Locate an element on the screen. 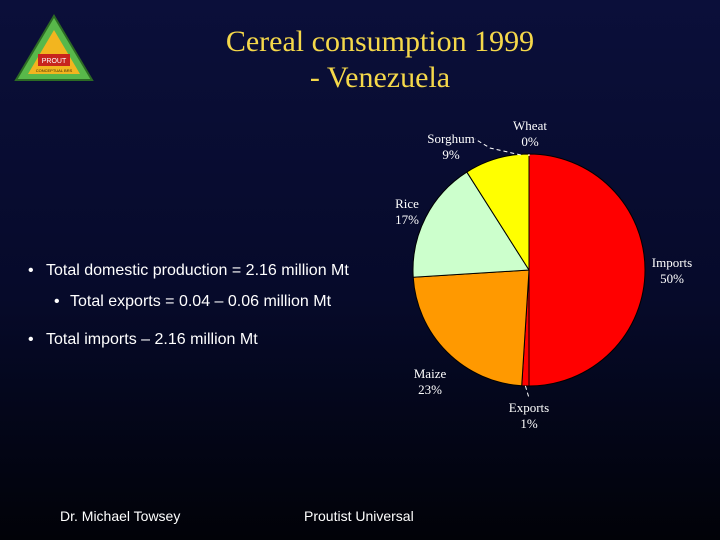 This screenshot has width=720, height=540. bullet-imports: • Total imports – 2.16 million Mt is located at coordinates (188, 340).